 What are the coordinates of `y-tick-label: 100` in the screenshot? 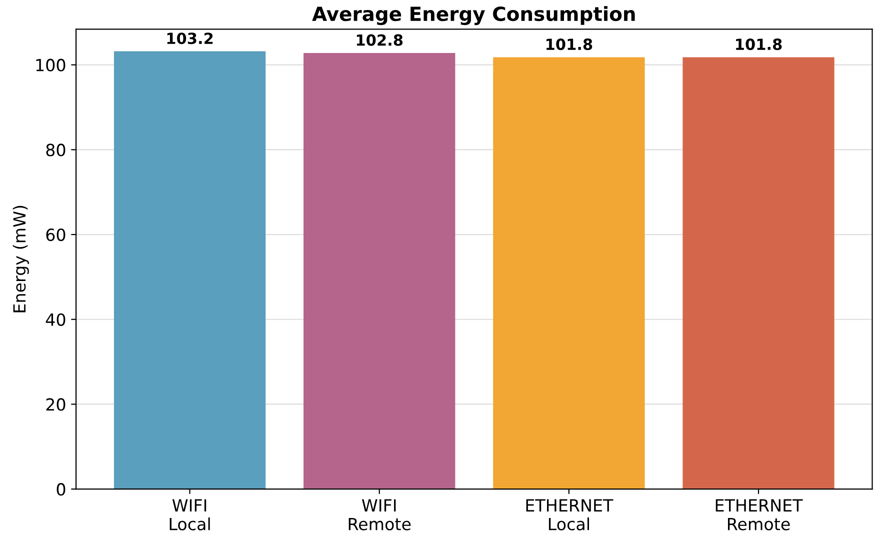 It's located at (51, 65).